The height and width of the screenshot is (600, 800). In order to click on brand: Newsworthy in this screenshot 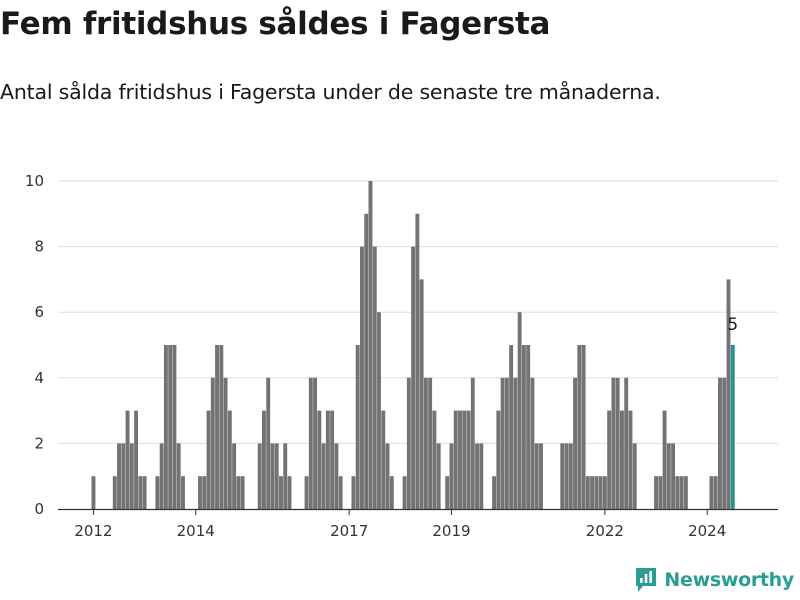, I will do `click(714, 580)`.